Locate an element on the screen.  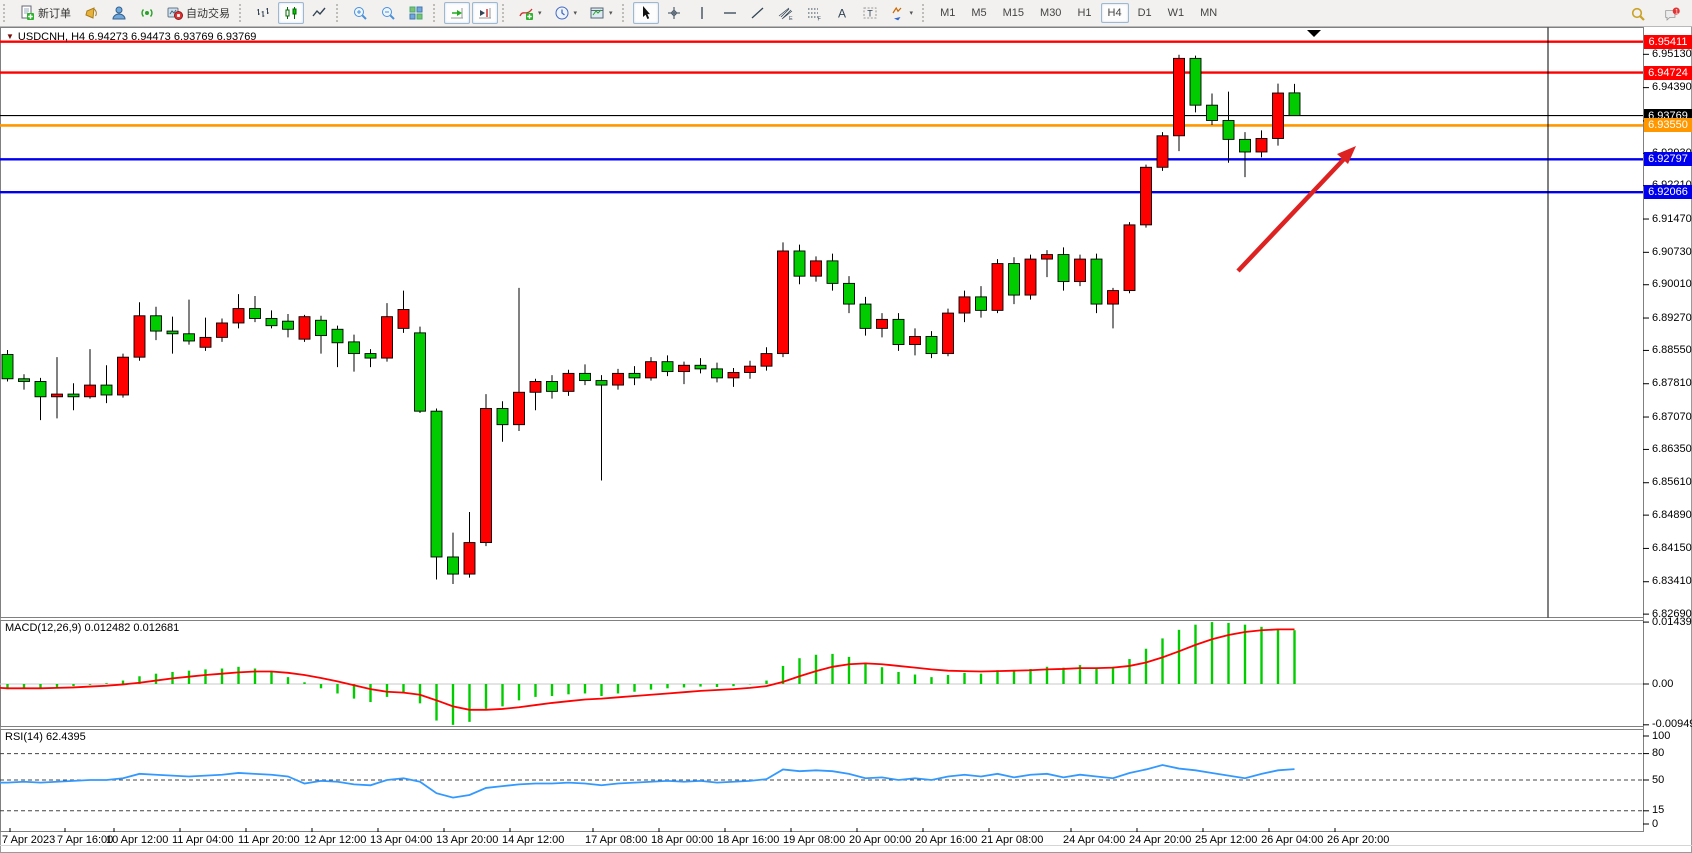
macd-panel-area is located at coordinates (821, 673).